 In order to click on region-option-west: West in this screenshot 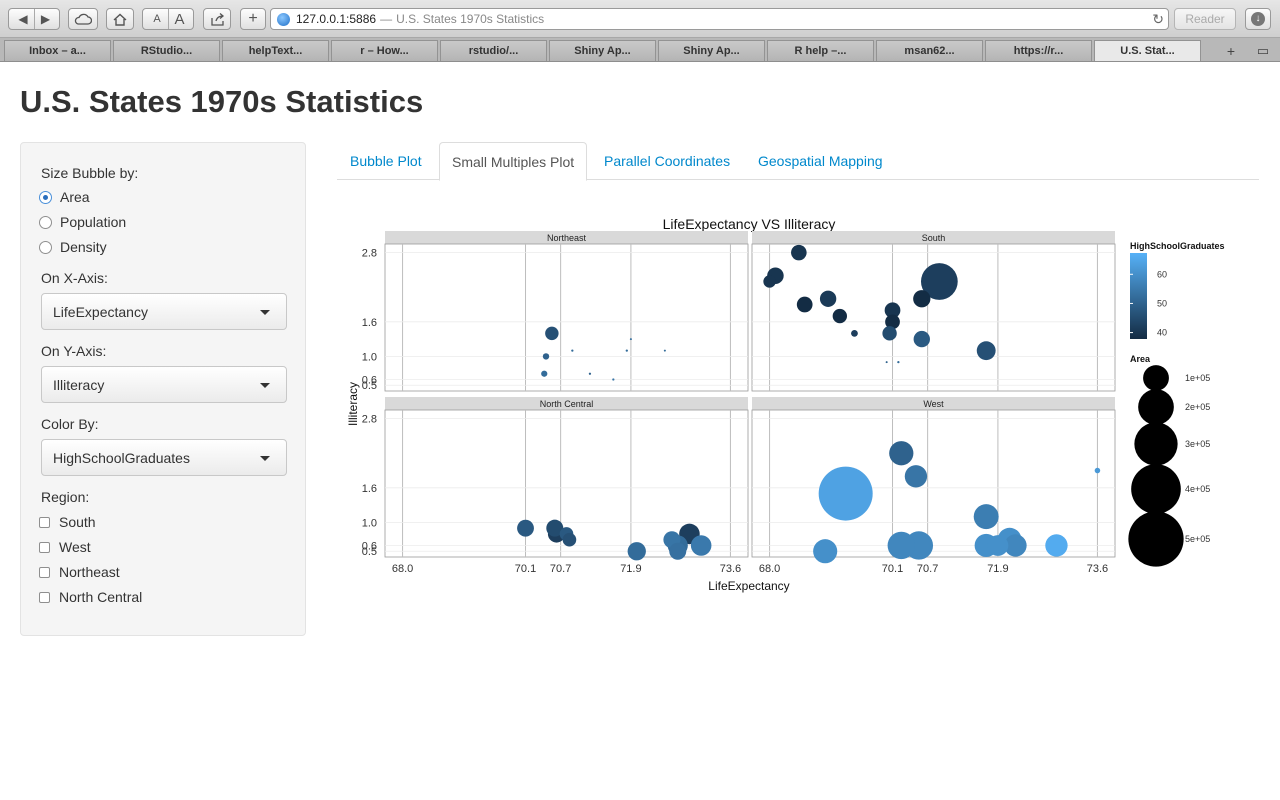, I will do `click(65, 547)`.